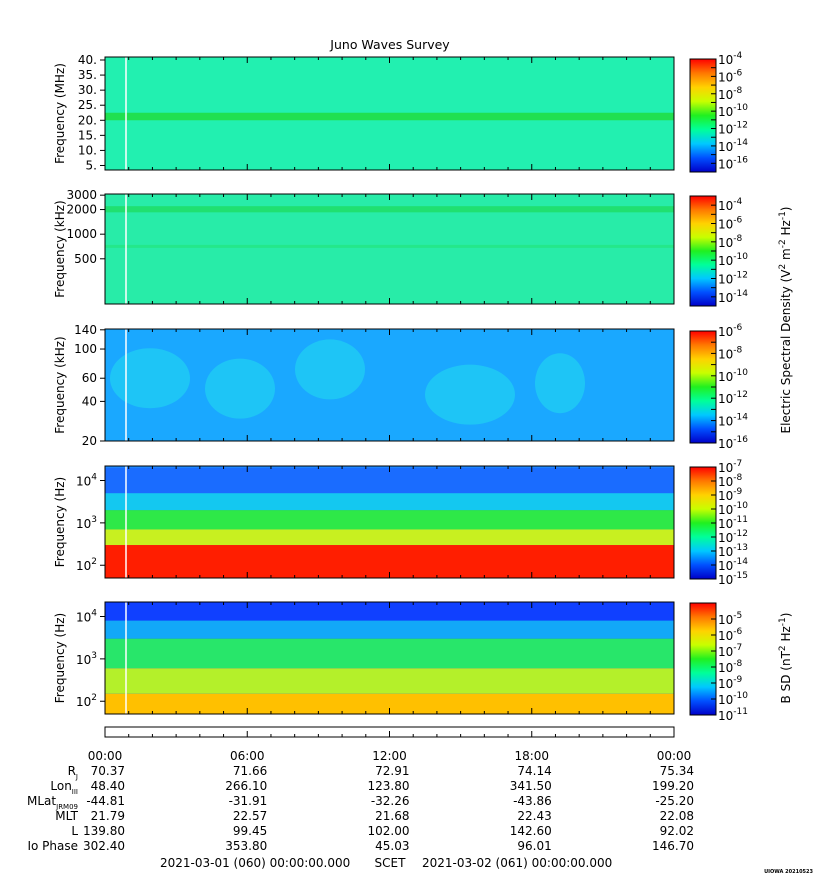 The height and width of the screenshot is (880, 815). Describe the element at coordinates (389, 831) in the screenshot. I see `ephemeris-value: 102.00` at that location.